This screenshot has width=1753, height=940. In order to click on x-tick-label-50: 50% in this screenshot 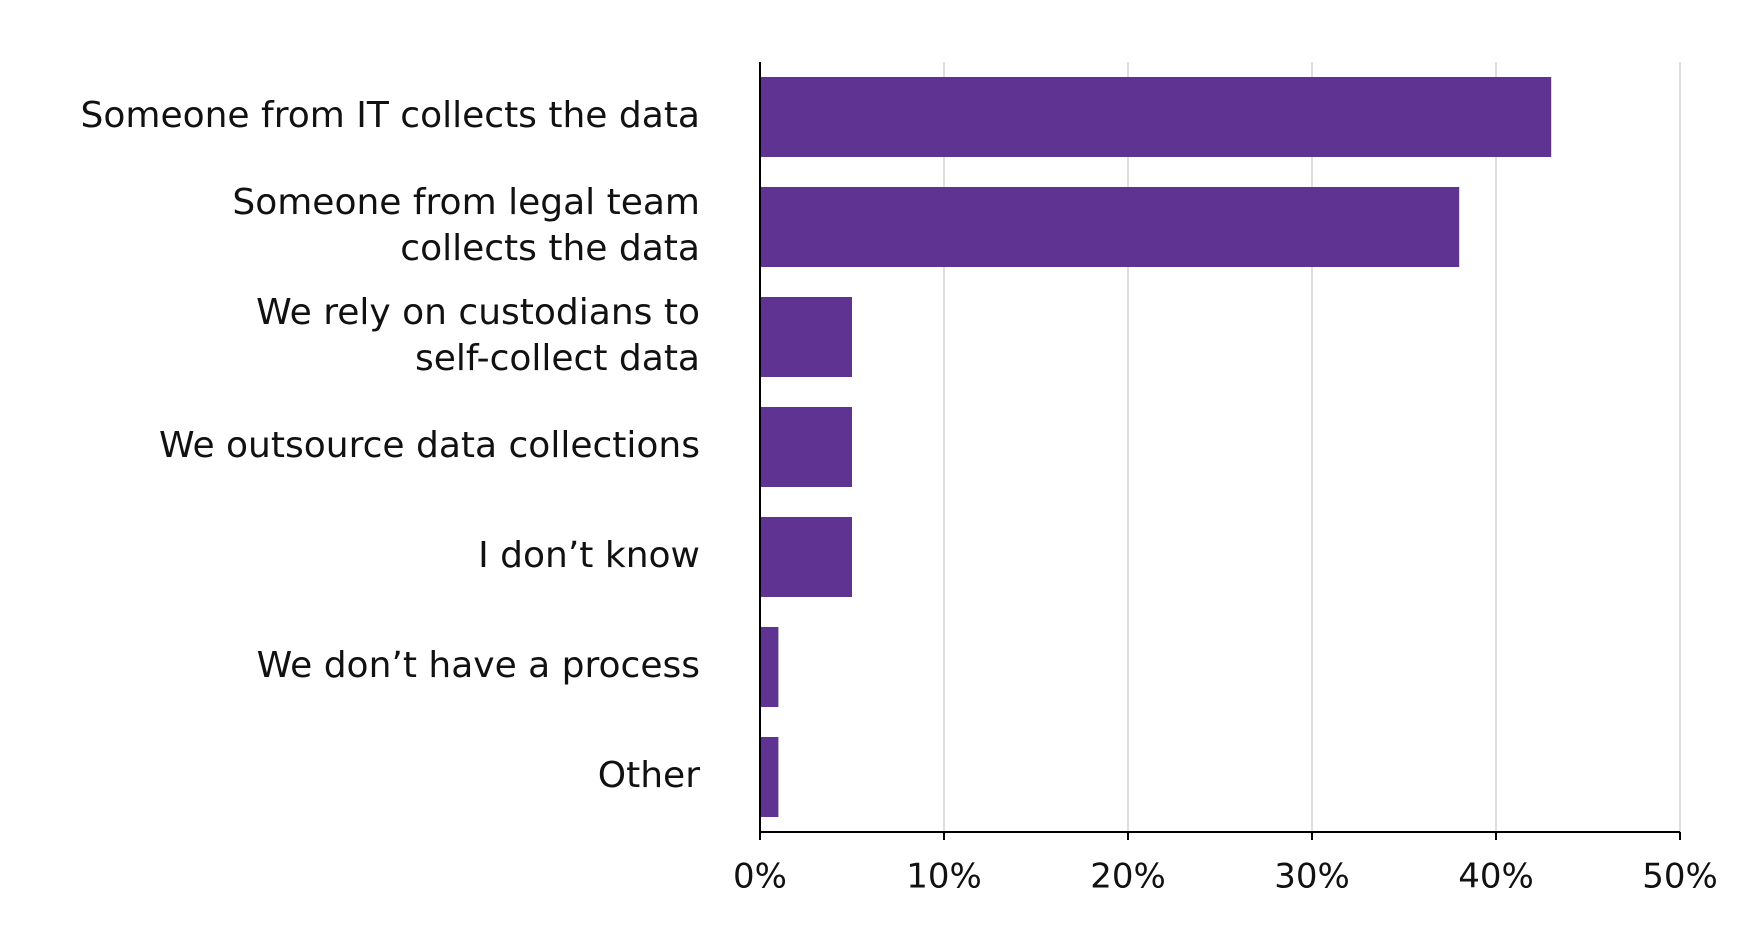, I will do `click(1680, 877)`.